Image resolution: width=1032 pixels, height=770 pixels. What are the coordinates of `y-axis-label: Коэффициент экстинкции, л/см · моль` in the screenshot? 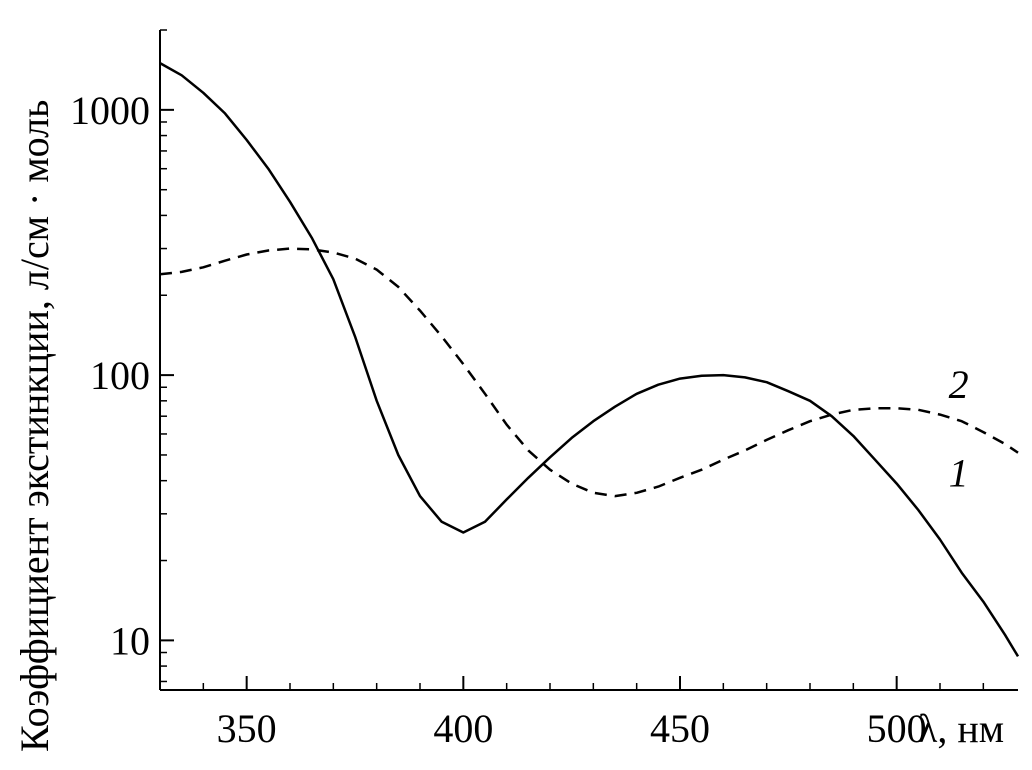 It's located at (34, 426).